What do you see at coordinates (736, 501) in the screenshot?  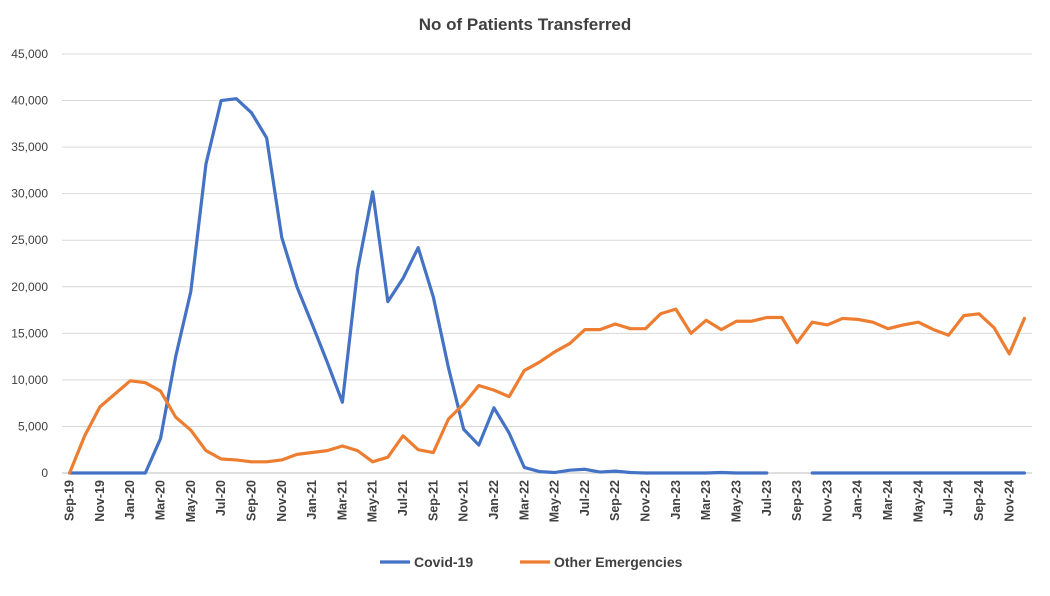 I see `x-tick-label: May-23` at bounding box center [736, 501].